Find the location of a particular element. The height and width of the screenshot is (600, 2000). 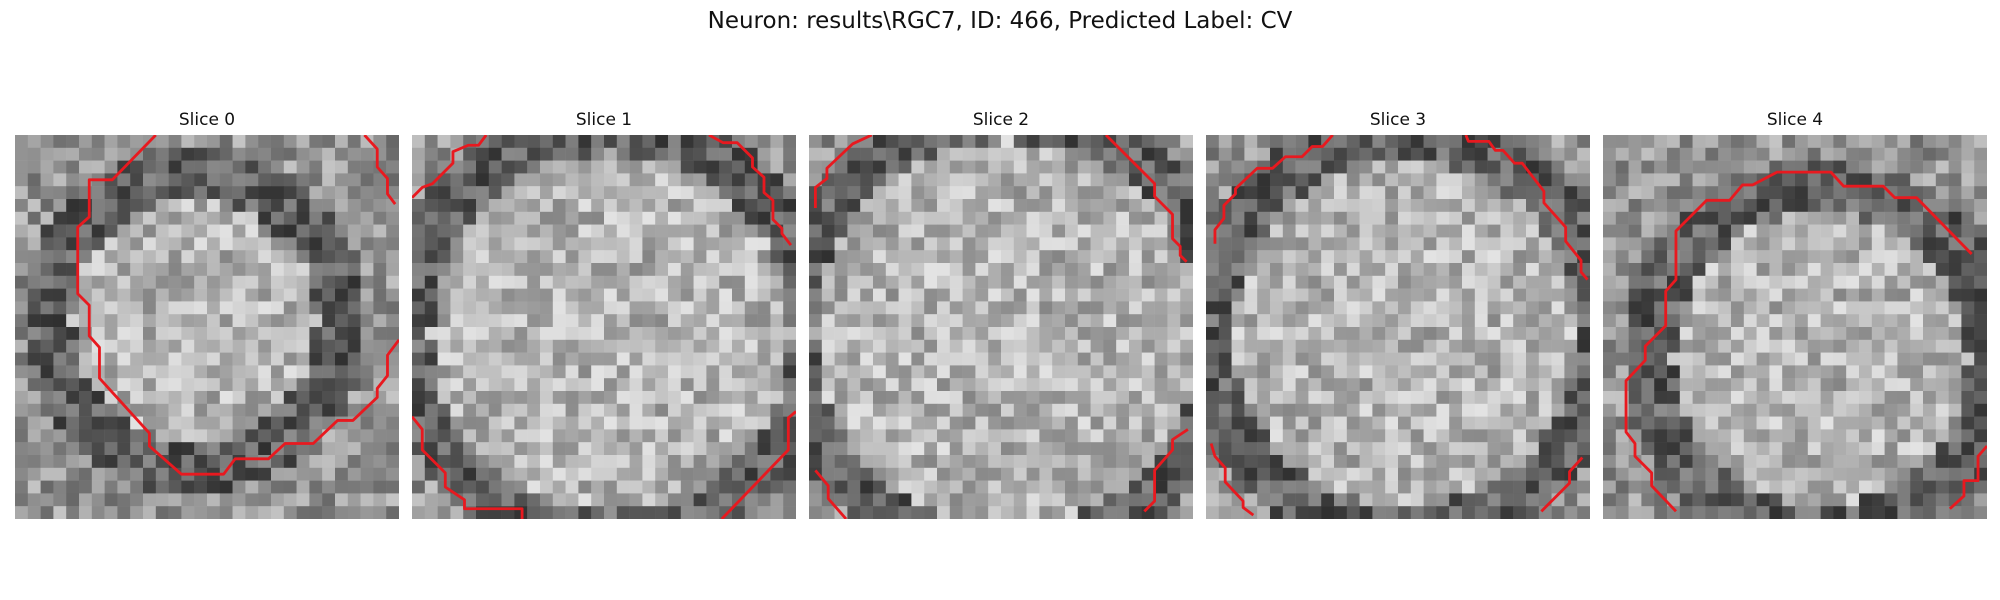

slice-panel-0: Slice 0 is located at coordinates (207, 315).